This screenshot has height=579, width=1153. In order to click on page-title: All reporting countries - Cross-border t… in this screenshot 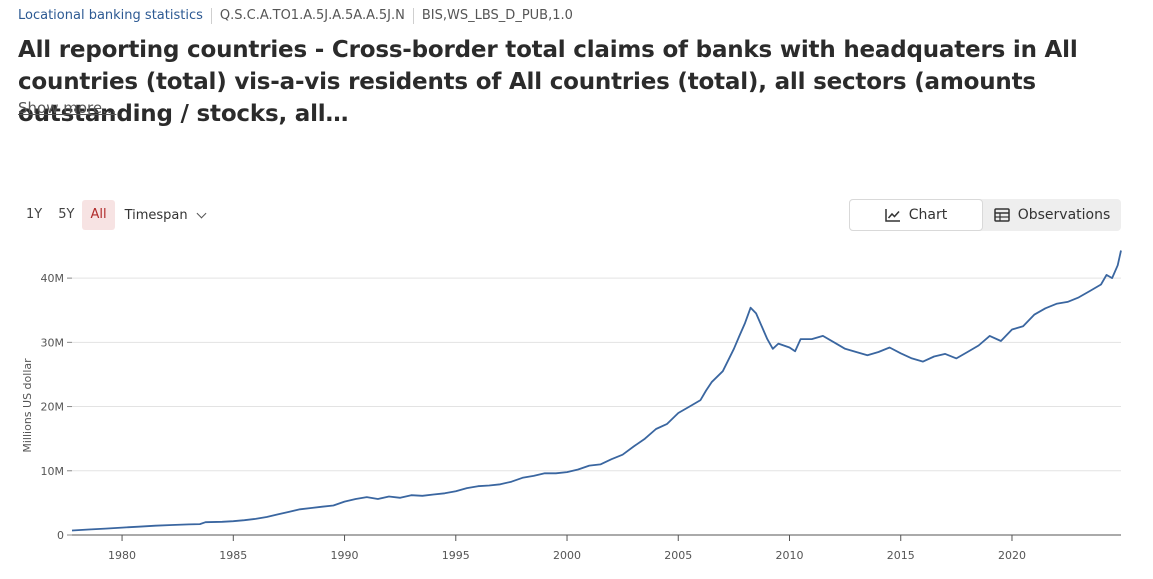, I will do `click(548, 82)`.